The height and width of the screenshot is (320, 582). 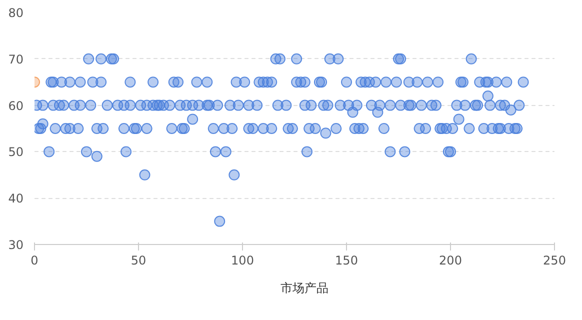 What do you see at coordinates (16, 13) in the screenshot?
I see `y-tick-label: 80` at bounding box center [16, 13].